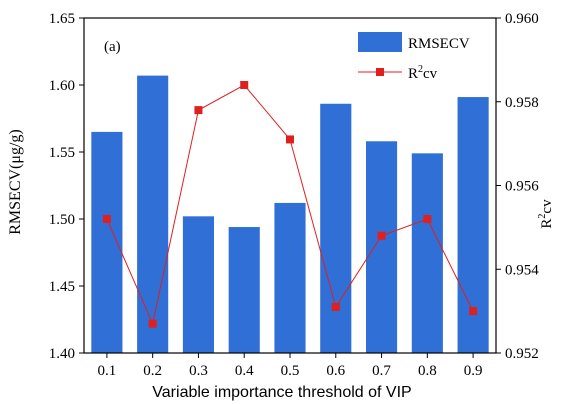 The height and width of the screenshot is (404, 561). I want to click on r2cv-point-0.8, so click(427, 219).